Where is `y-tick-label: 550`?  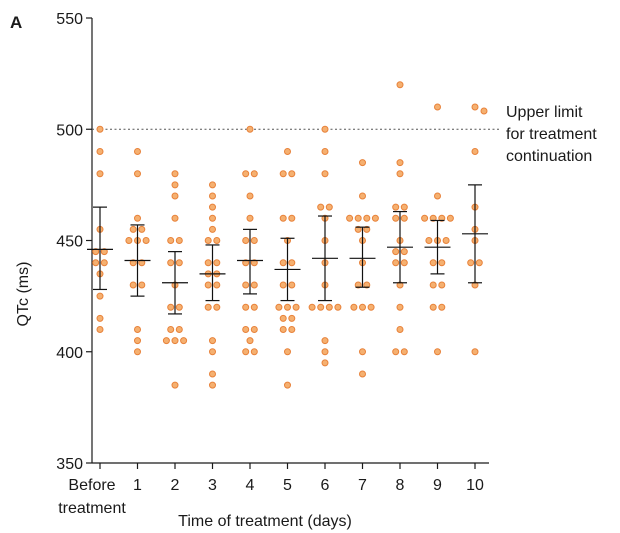 y-tick-label: 550 is located at coordinates (69, 19).